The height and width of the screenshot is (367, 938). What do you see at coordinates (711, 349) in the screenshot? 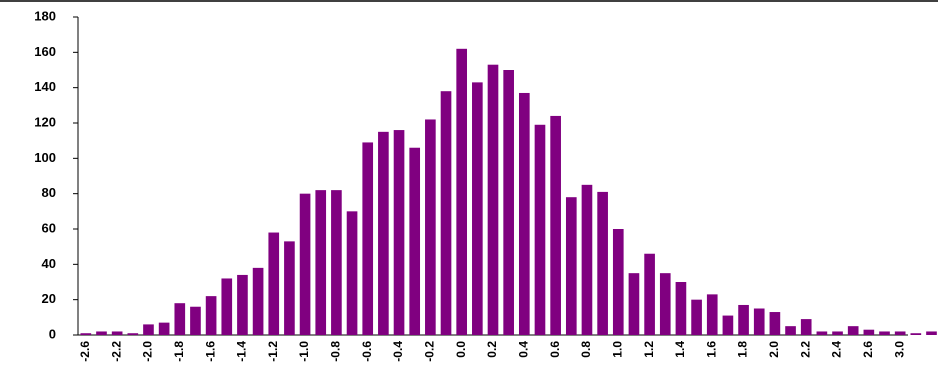
I see `x-tick-label: 1.6` at bounding box center [711, 349].